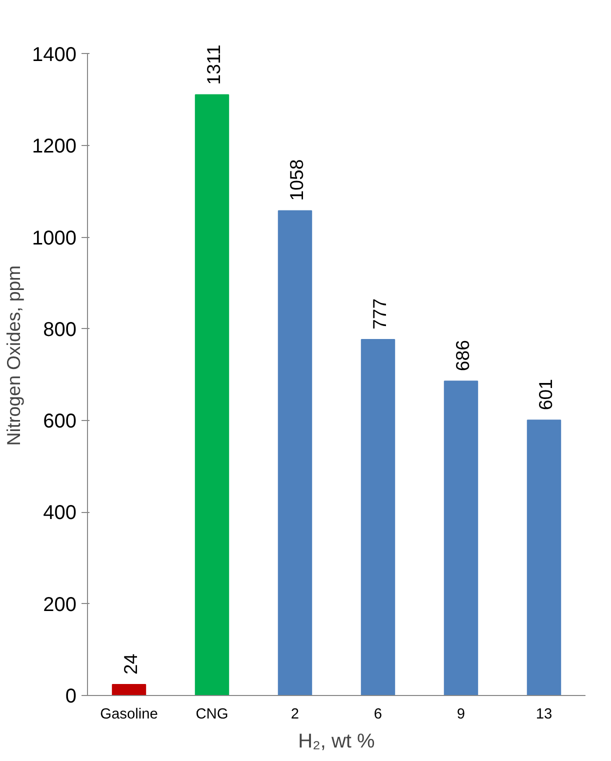 This screenshot has height=761, width=611. Describe the element at coordinates (337, 741) in the screenshot. I see `x-axis-title: H₂, wt %` at that location.